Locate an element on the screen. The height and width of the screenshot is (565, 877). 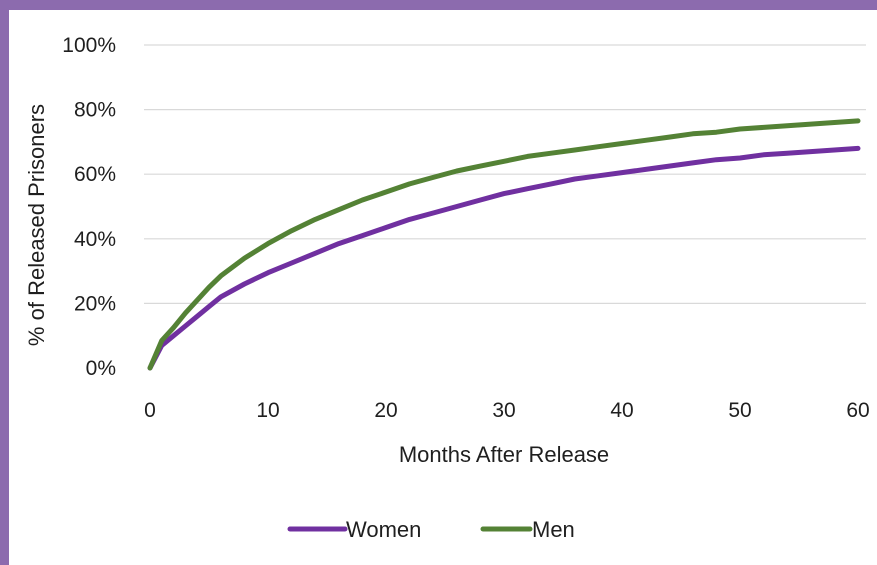
x-tick-label: 60 is located at coordinates (857, 410).